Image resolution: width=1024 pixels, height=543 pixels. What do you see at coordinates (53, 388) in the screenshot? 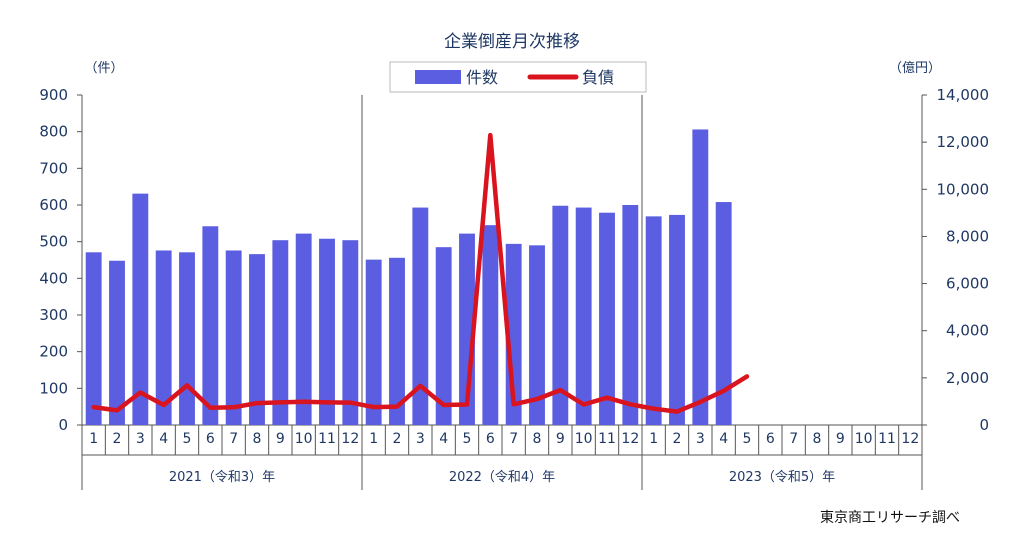
I see `left-tick-label: 100` at bounding box center [53, 388].